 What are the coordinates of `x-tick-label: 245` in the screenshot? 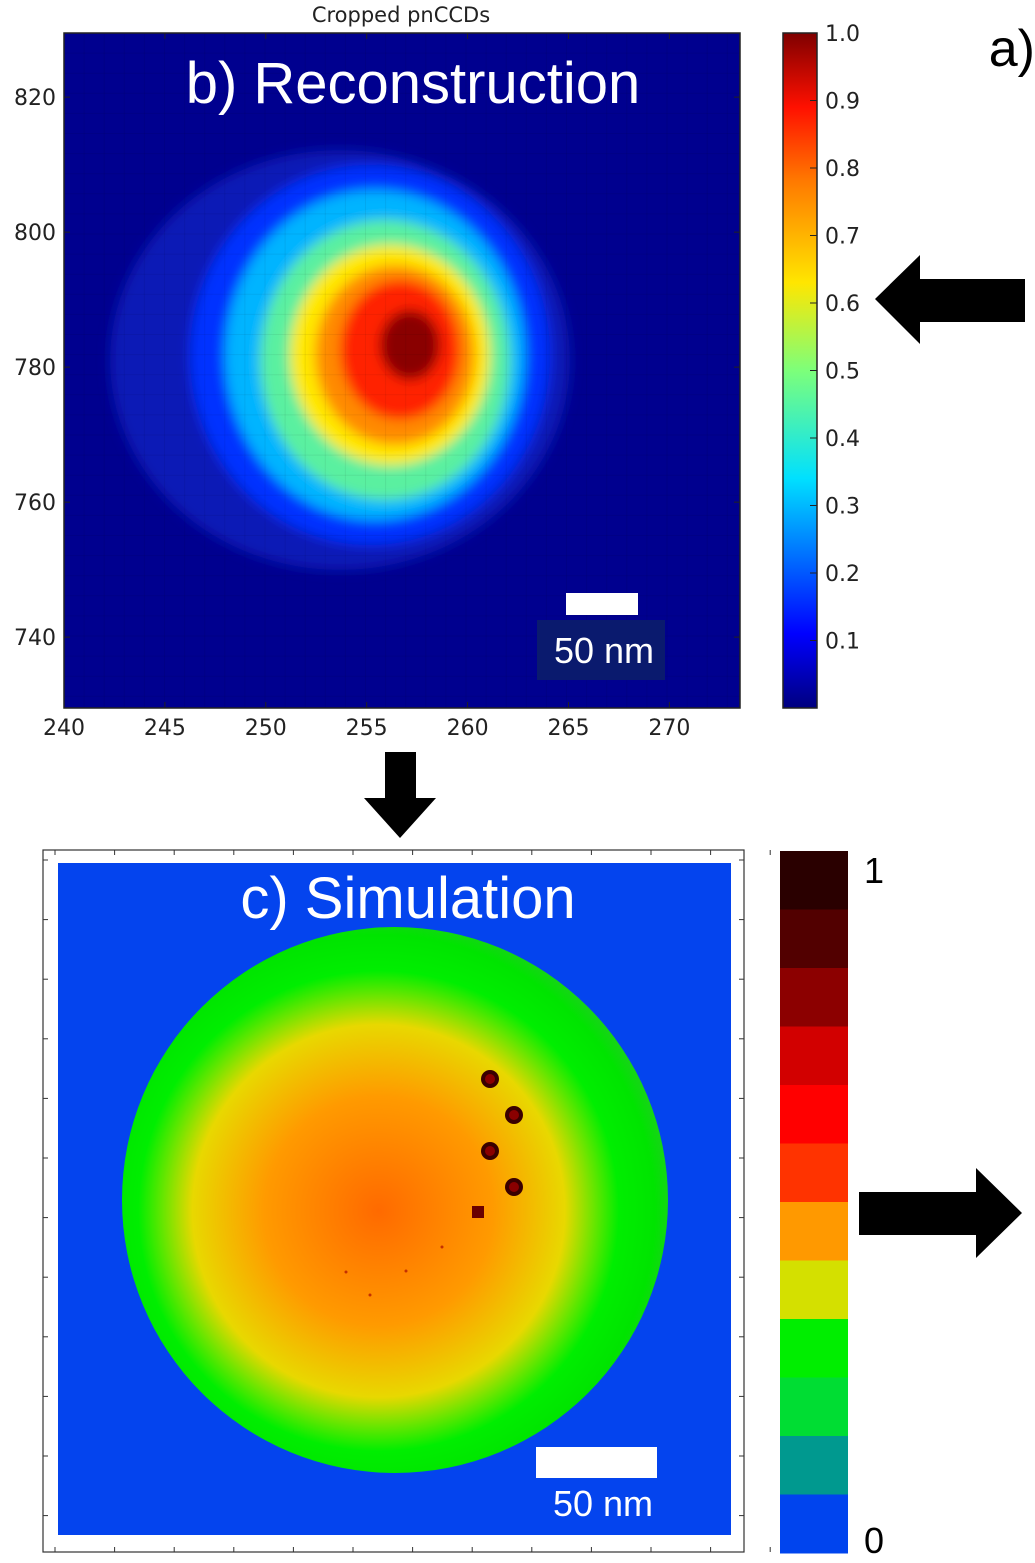 It's located at (165, 728).